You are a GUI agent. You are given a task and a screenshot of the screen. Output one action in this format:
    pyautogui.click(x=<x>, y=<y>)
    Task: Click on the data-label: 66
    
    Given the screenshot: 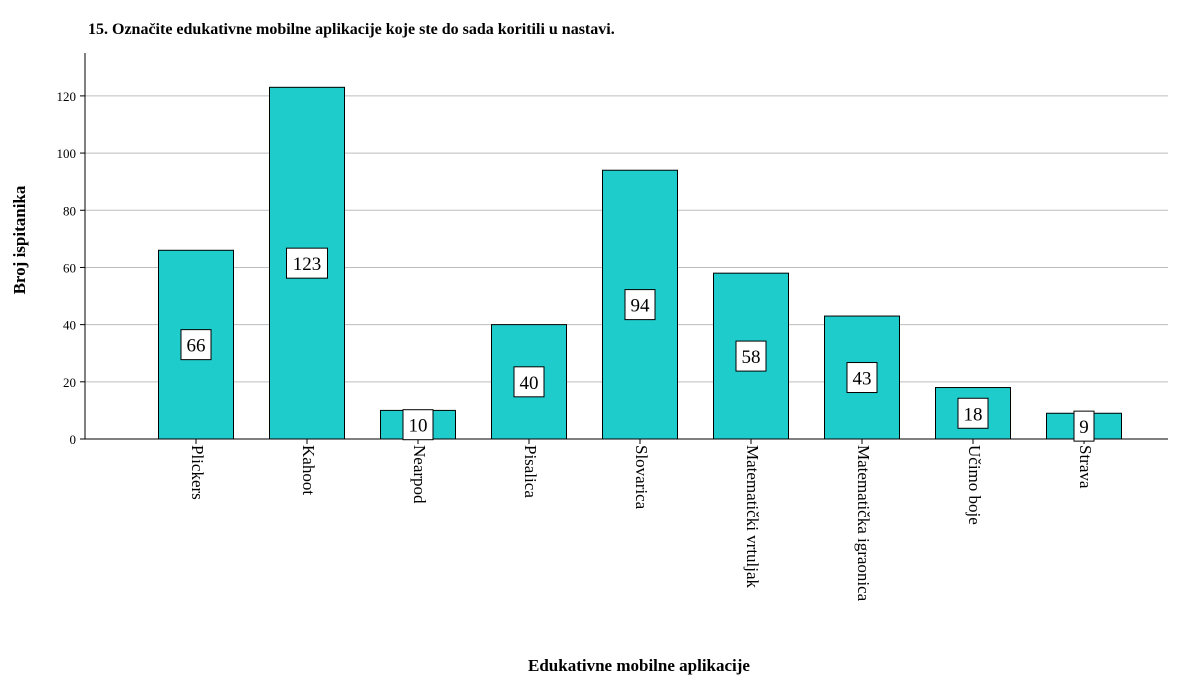 What is the action you would take?
    pyautogui.click(x=196, y=346)
    